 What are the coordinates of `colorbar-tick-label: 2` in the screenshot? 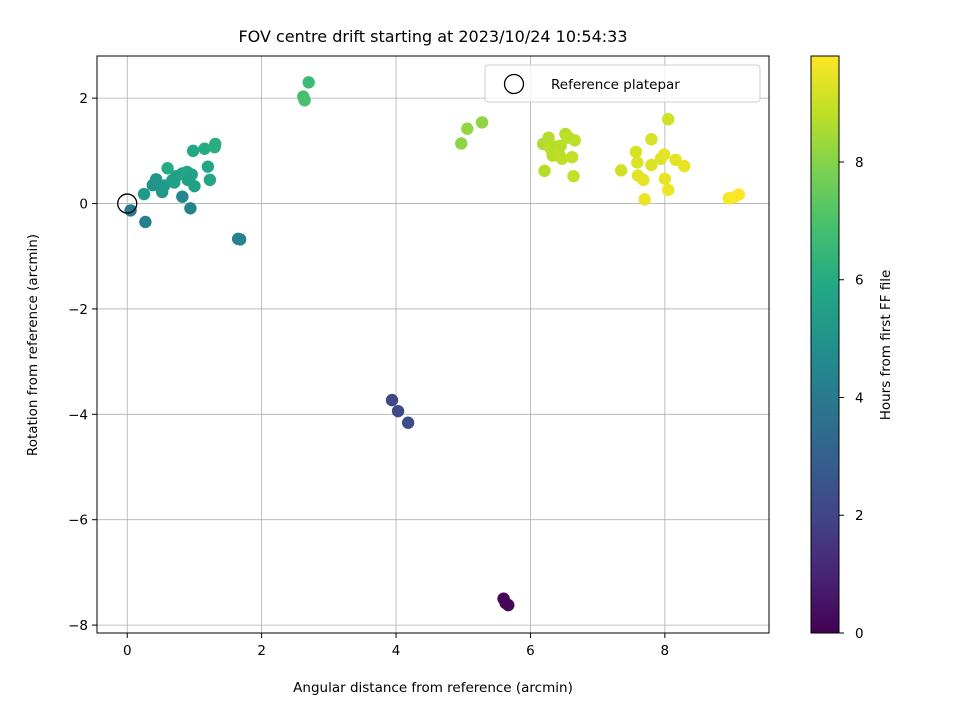 It's located at (859, 516).